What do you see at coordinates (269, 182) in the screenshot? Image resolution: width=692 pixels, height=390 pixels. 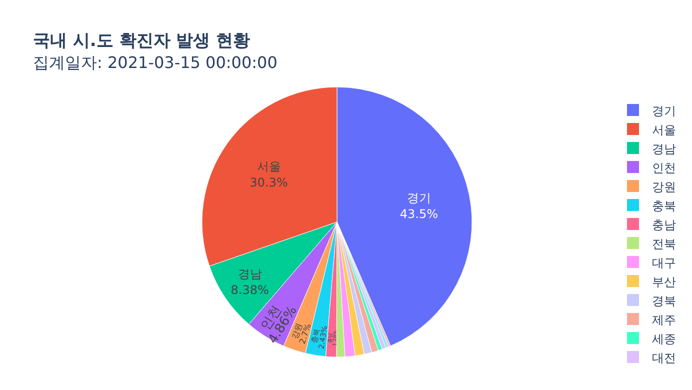 I see `data-label: 30.3%` at bounding box center [269, 182].